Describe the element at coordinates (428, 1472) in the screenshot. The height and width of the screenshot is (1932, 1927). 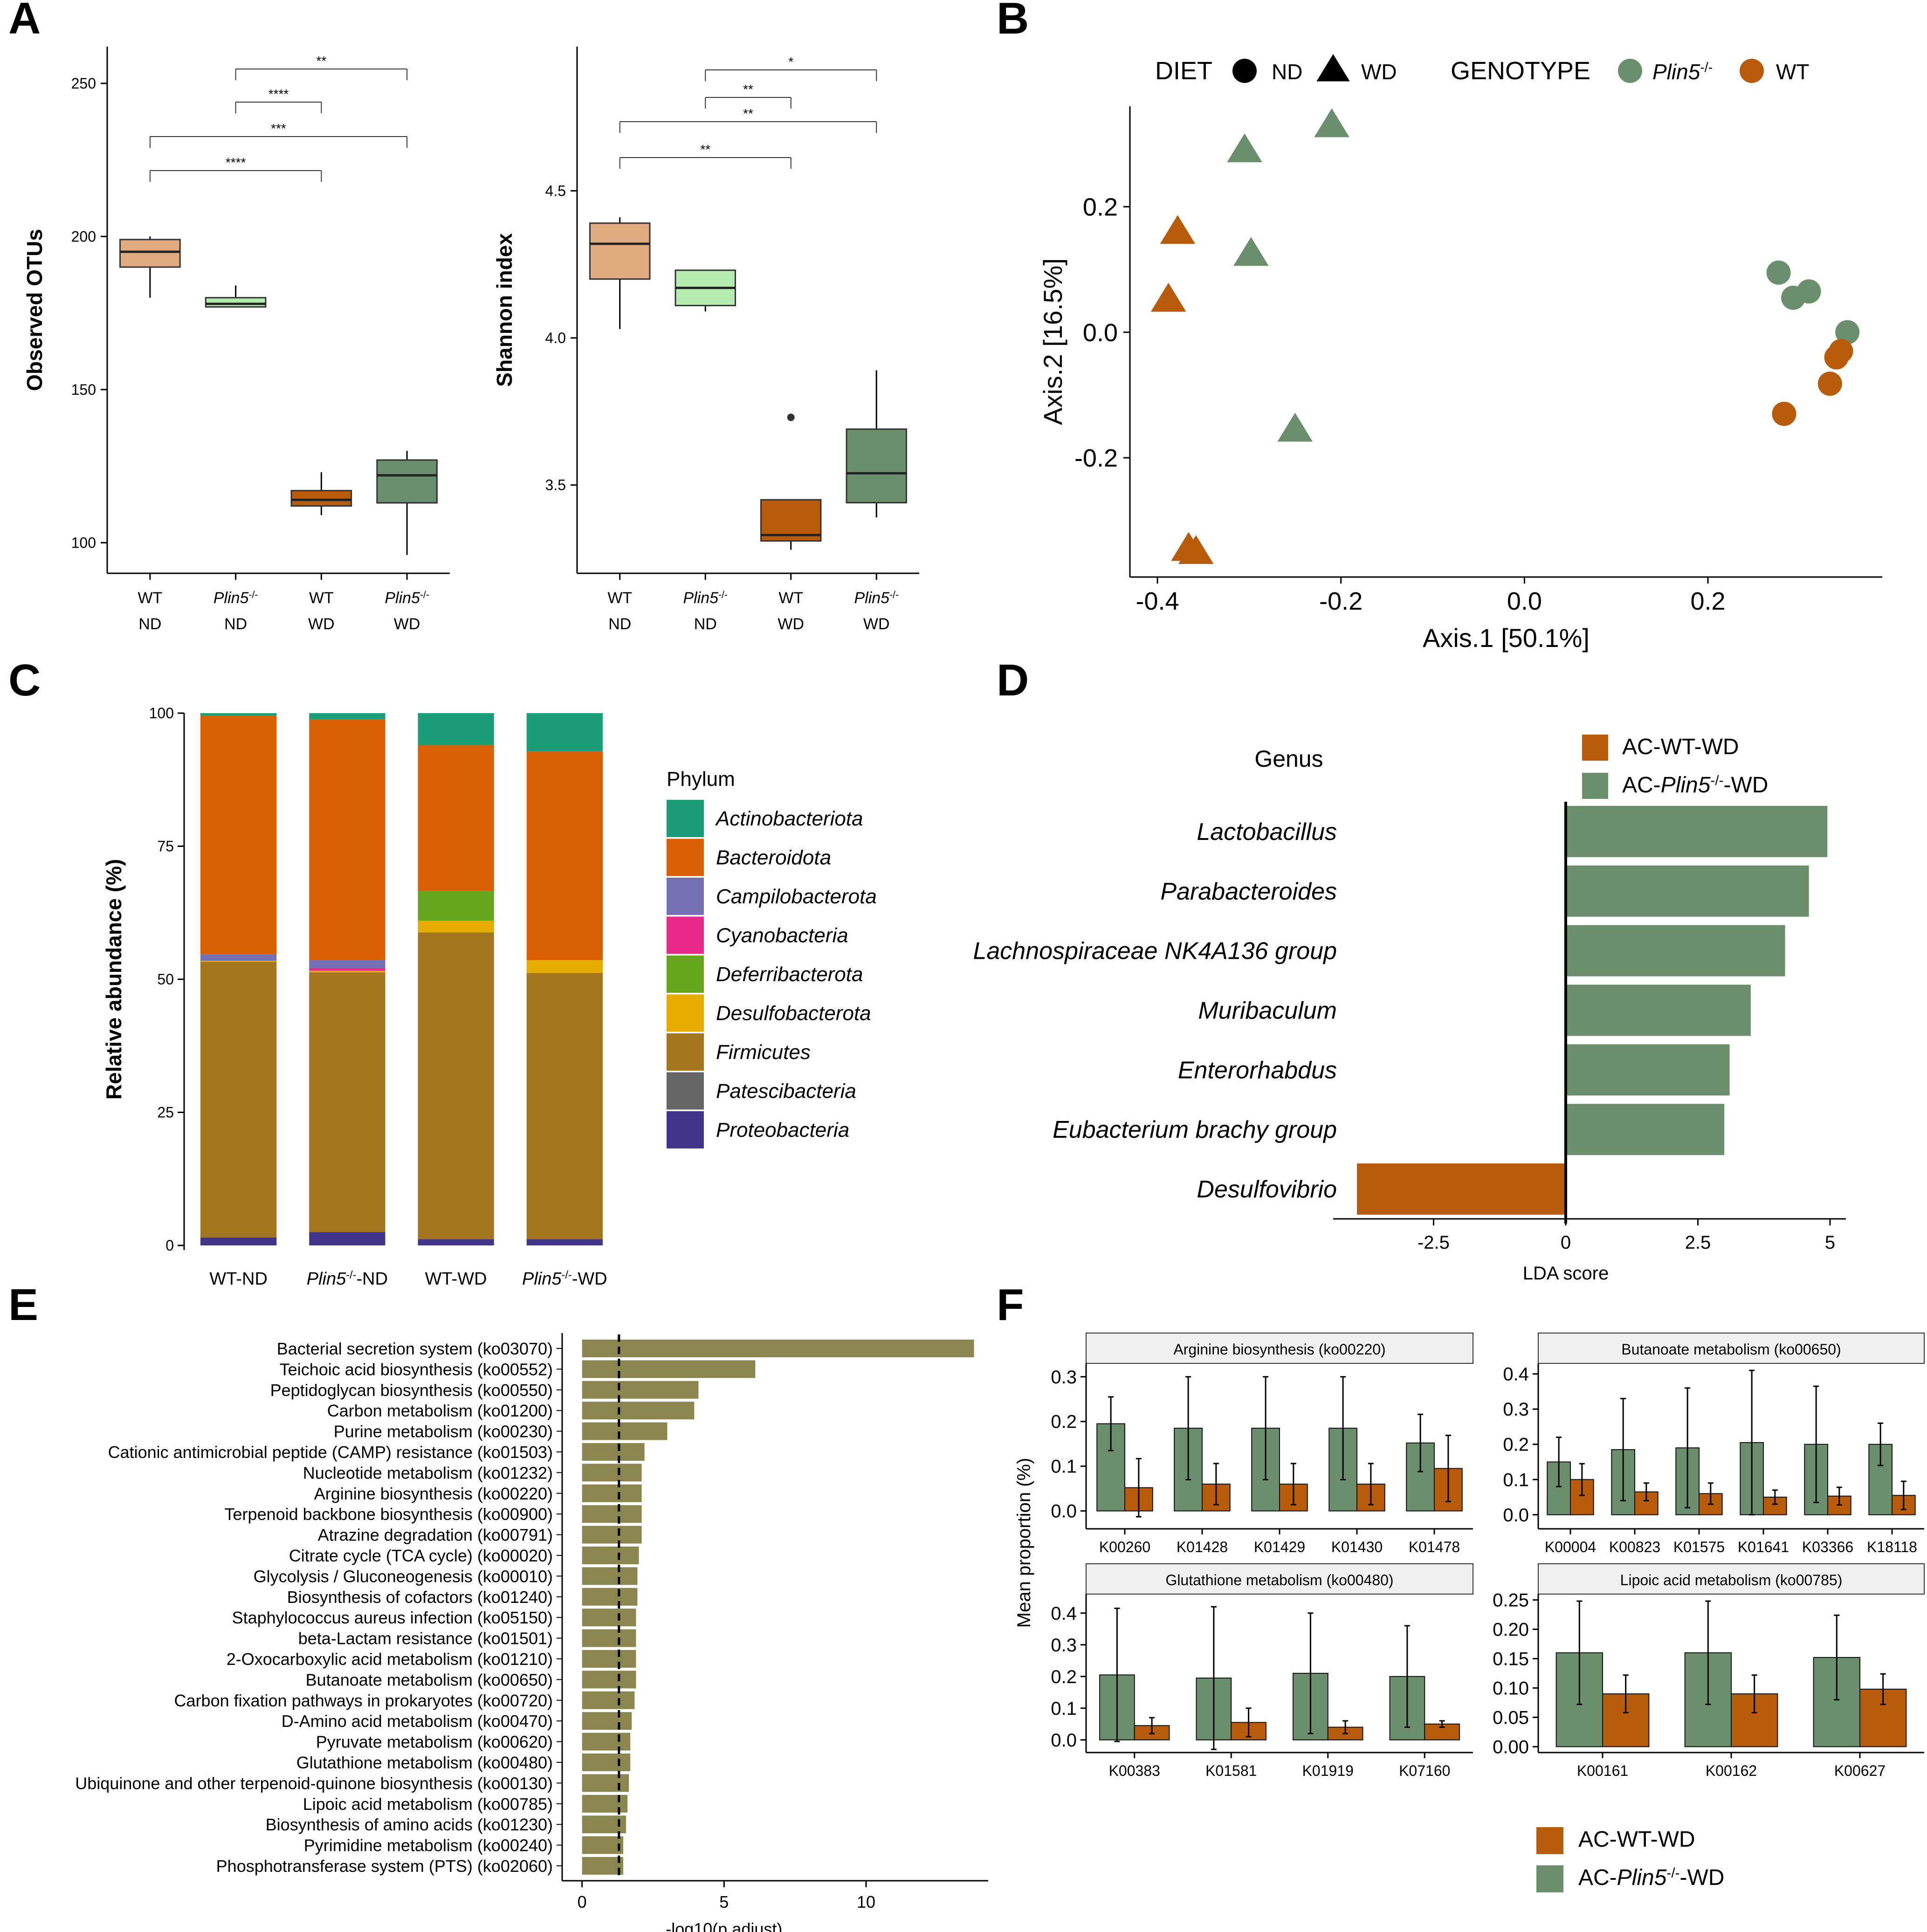
I see `E-category-label: Nucleotide metabolism (ko01232)` at that location.